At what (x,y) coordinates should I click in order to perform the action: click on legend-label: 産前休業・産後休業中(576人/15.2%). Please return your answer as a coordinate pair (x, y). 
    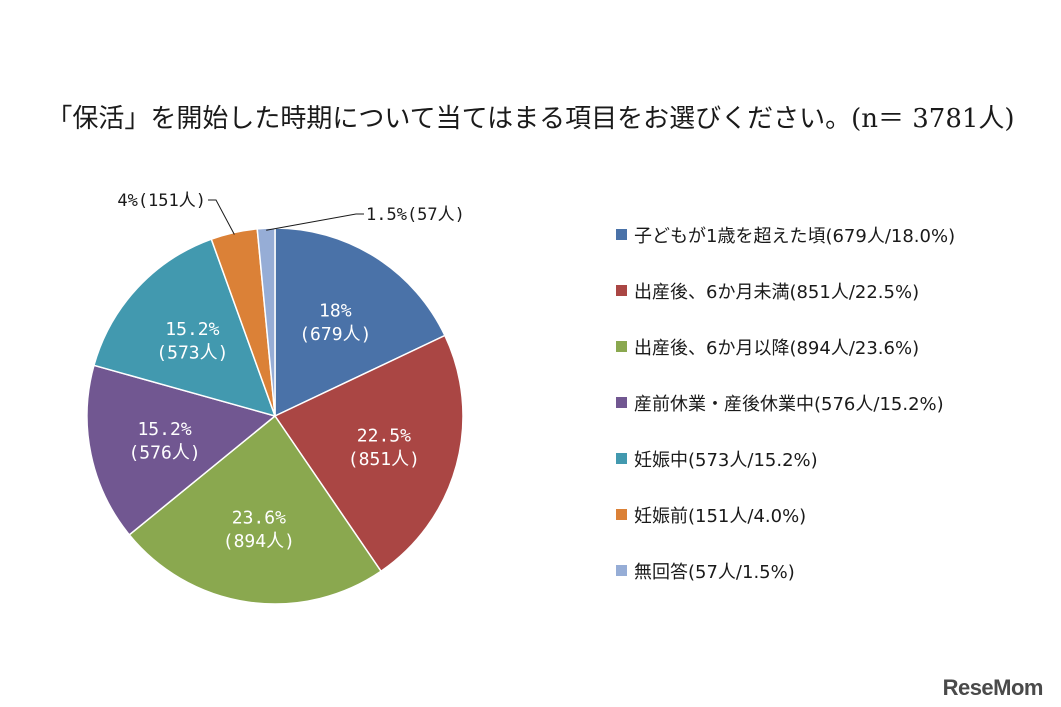
    Looking at the image, I should click on (789, 404).